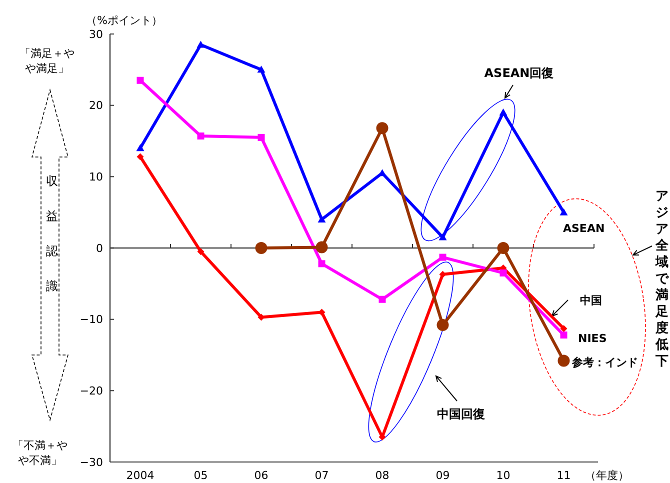 Image resolution: width=670 pixels, height=483 pixels. I want to click on text: 「満足＋やや満足」, so click(47, 61).